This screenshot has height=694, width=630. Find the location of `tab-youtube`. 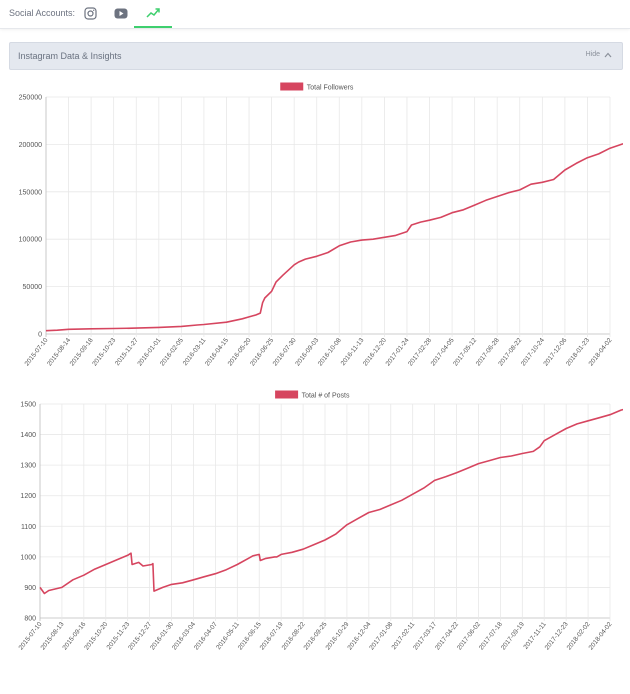

tab-youtube is located at coordinates (121, 13).